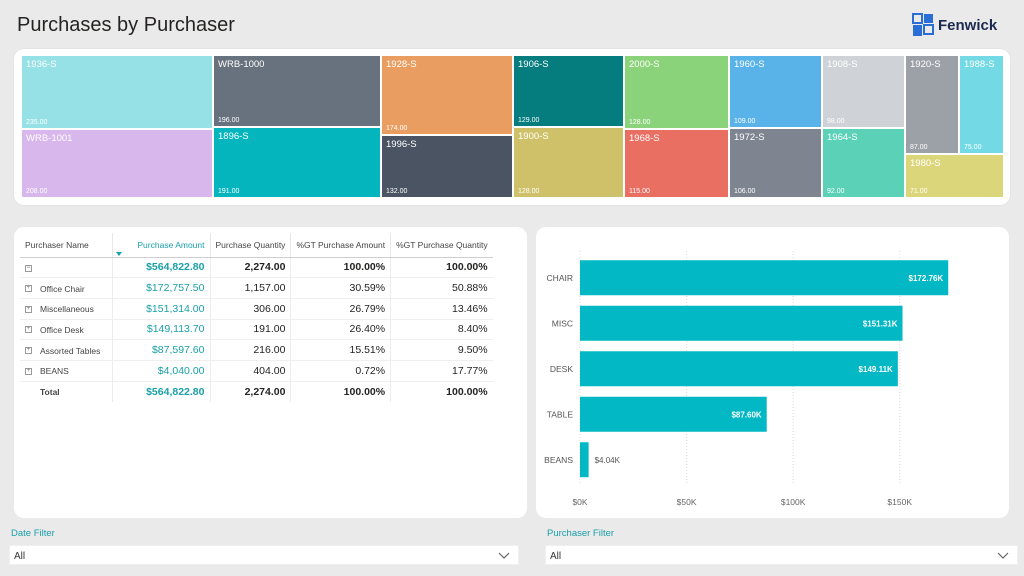 The image size is (1024, 576). I want to click on treemap-tile: 1906-S 129.00, so click(568, 91).